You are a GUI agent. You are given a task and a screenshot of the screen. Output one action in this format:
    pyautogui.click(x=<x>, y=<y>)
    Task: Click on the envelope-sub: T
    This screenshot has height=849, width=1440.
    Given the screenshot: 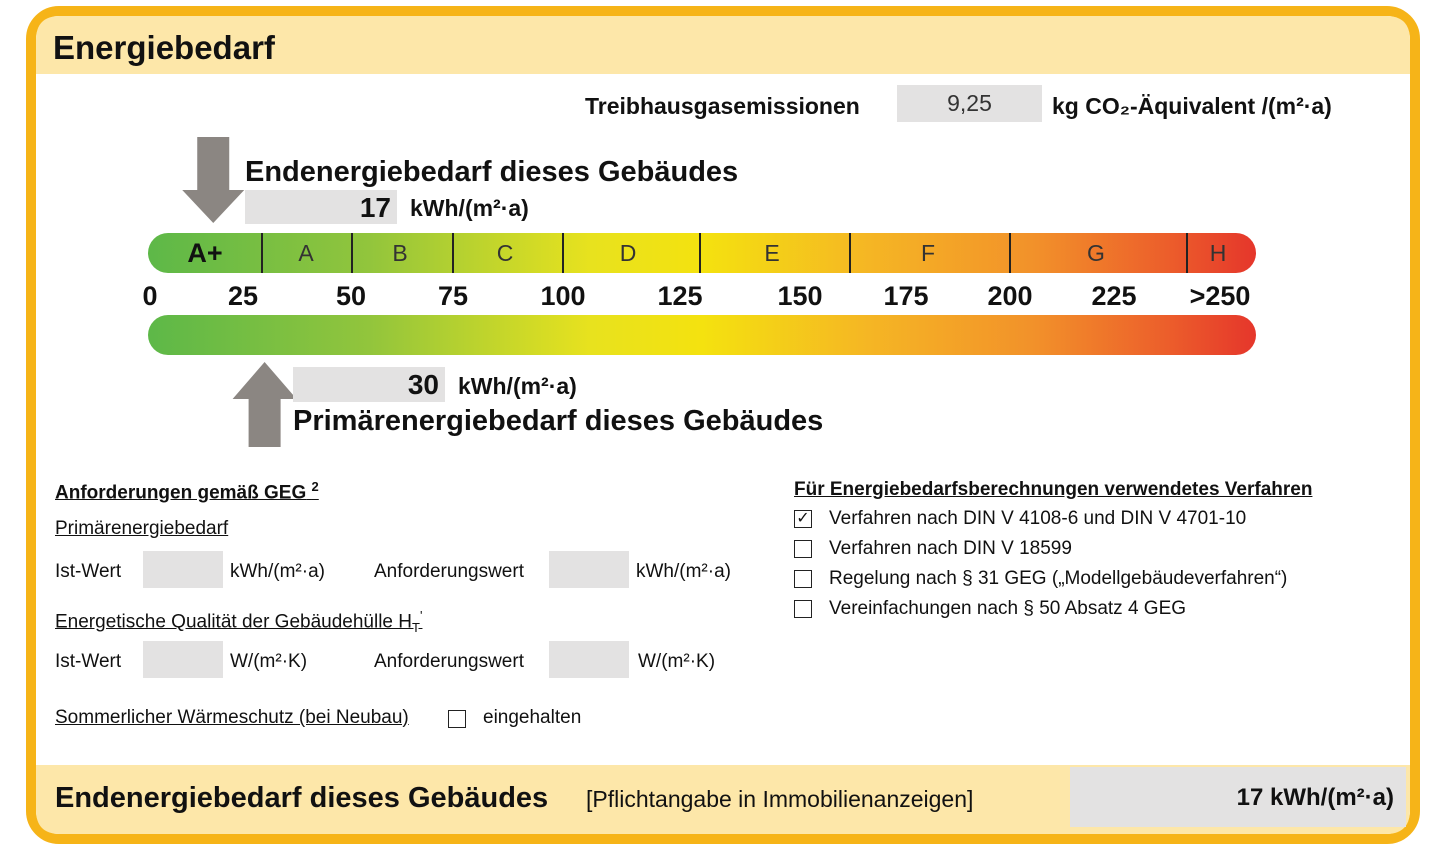 What is the action you would take?
    pyautogui.click(x=416, y=628)
    